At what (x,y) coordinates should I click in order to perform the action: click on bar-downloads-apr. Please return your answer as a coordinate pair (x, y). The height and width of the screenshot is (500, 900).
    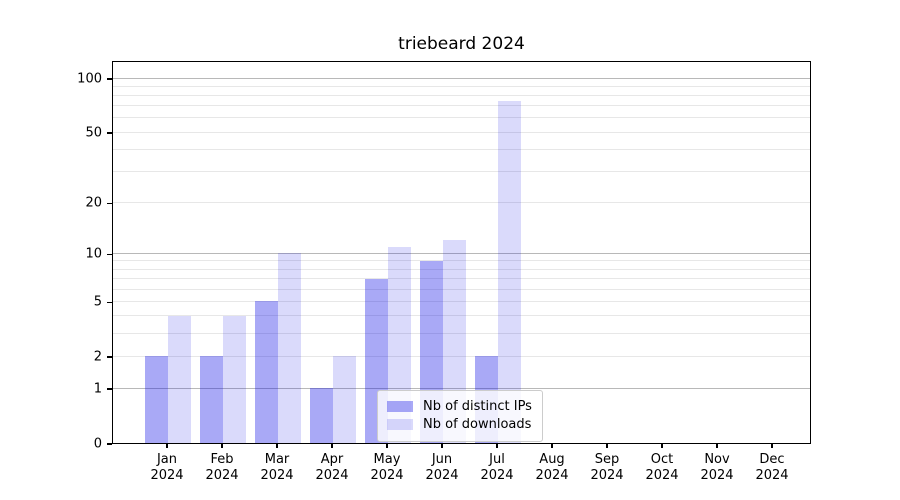
    Looking at the image, I should click on (344, 399).